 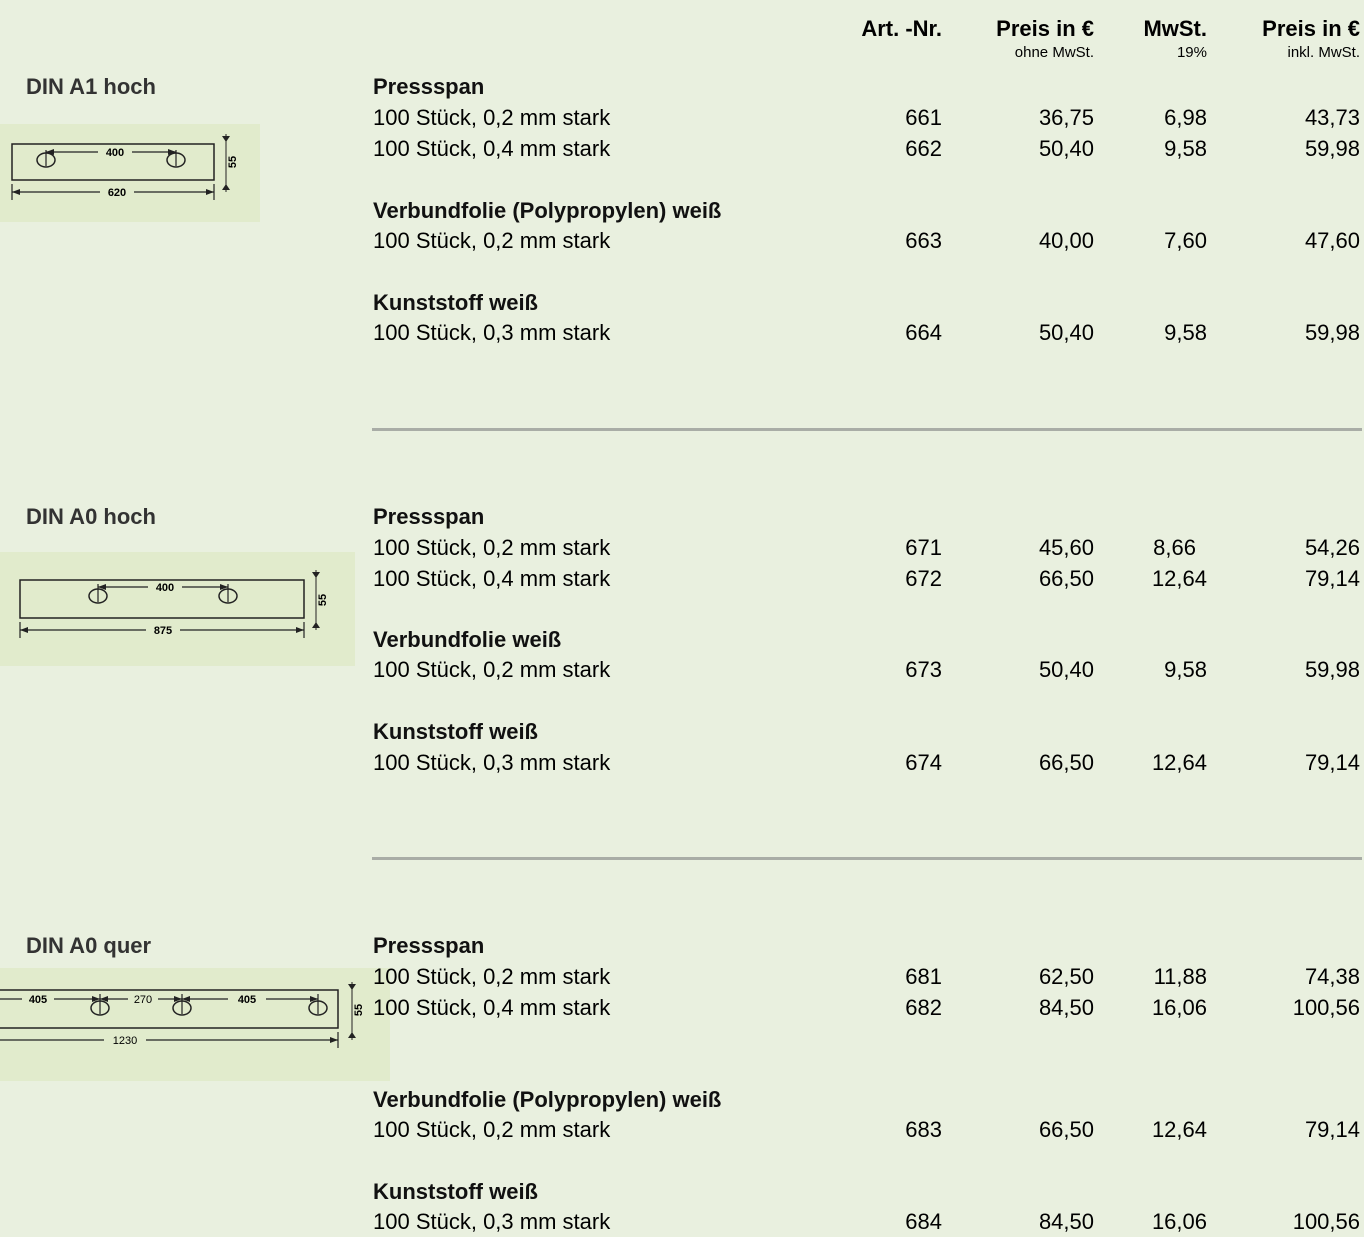 What do you see at coordinates (1185, 240) in the screenshot?
I see `row-vat: 7,60` at bounding box center [1185, 240].